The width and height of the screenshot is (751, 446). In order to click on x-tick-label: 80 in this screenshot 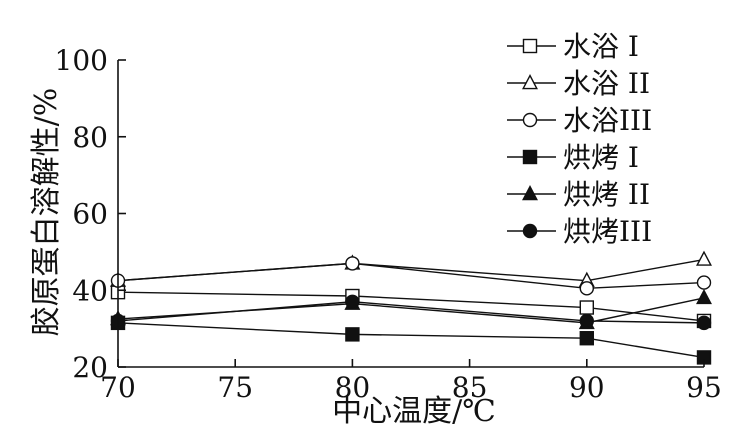, I will do `click(353, 387)`.